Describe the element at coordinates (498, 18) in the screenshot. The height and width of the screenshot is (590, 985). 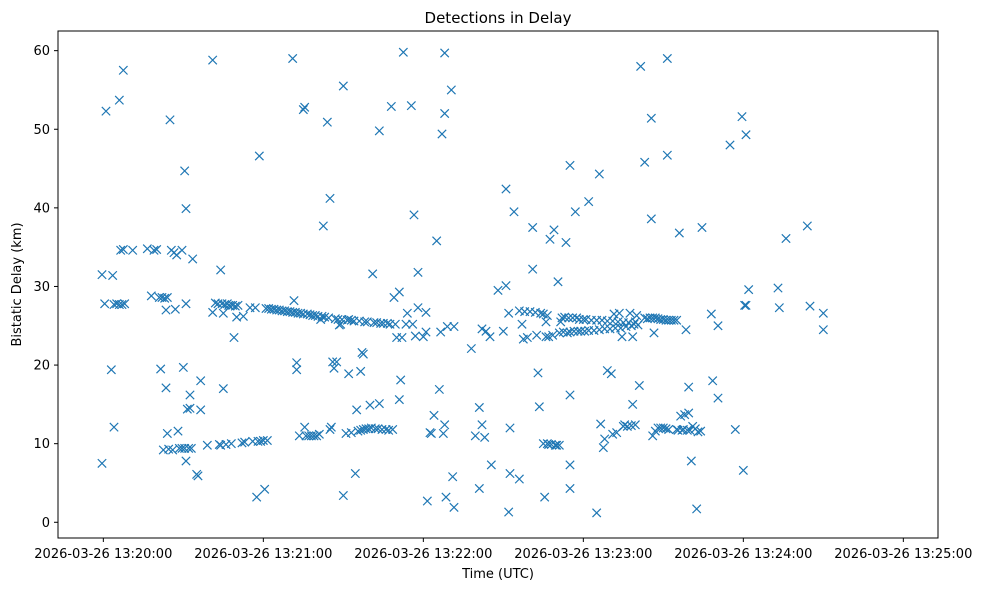
I see `chart-title: Detections in Delay` at that location.